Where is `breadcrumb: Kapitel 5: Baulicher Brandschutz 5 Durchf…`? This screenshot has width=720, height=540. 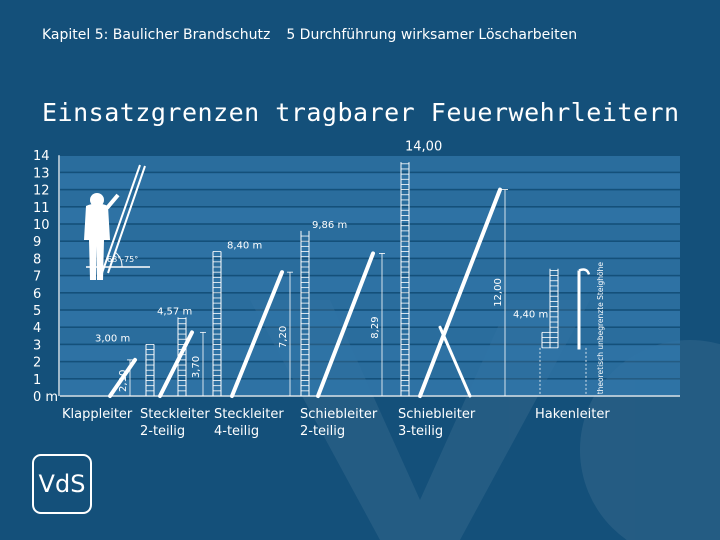 breadcrumb: Kapitel 5: Baulicher Brandschutz 5 Durchf… is located at coordinates (309, 35).